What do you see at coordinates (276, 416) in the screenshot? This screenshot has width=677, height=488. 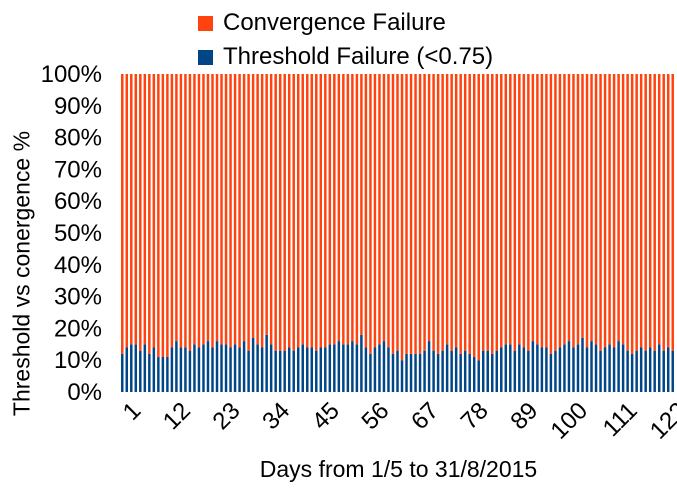 I see `x-tick-label: 34` at bounding box center [276, 416].